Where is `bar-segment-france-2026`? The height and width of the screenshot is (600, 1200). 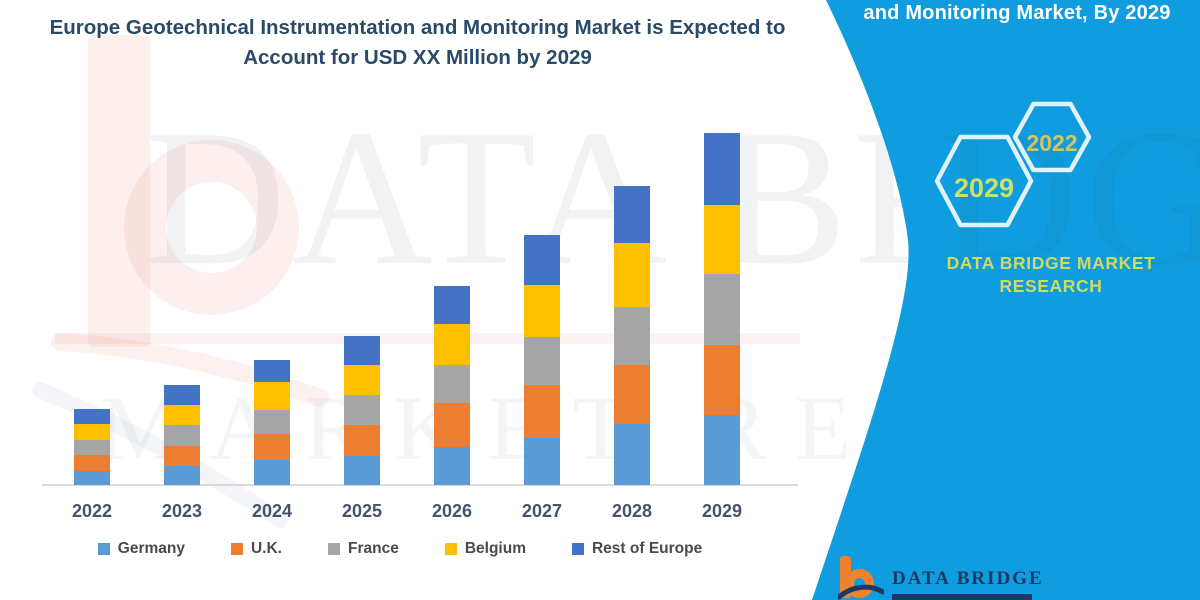
bar-segment-france-2026 is located at coordinates (452, 384).